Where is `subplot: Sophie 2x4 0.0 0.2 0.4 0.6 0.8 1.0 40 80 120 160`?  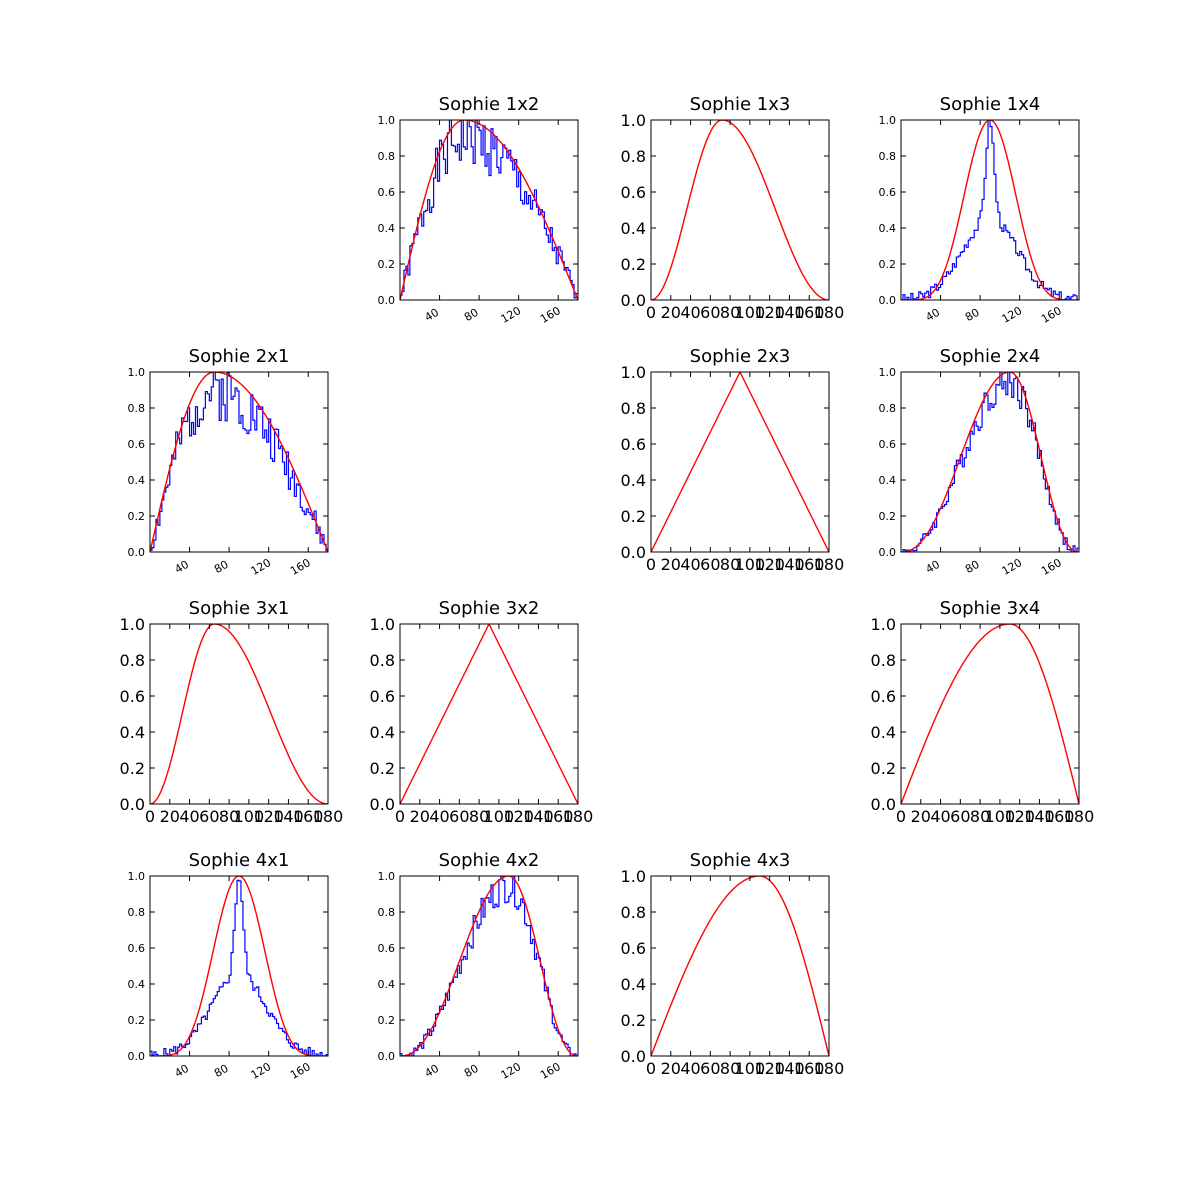 subplot: Sophie 2x4 0.0 0.2 0.4 0.6 0.8 1.0 40 80 120 160 is located at coordinates (979, 462).